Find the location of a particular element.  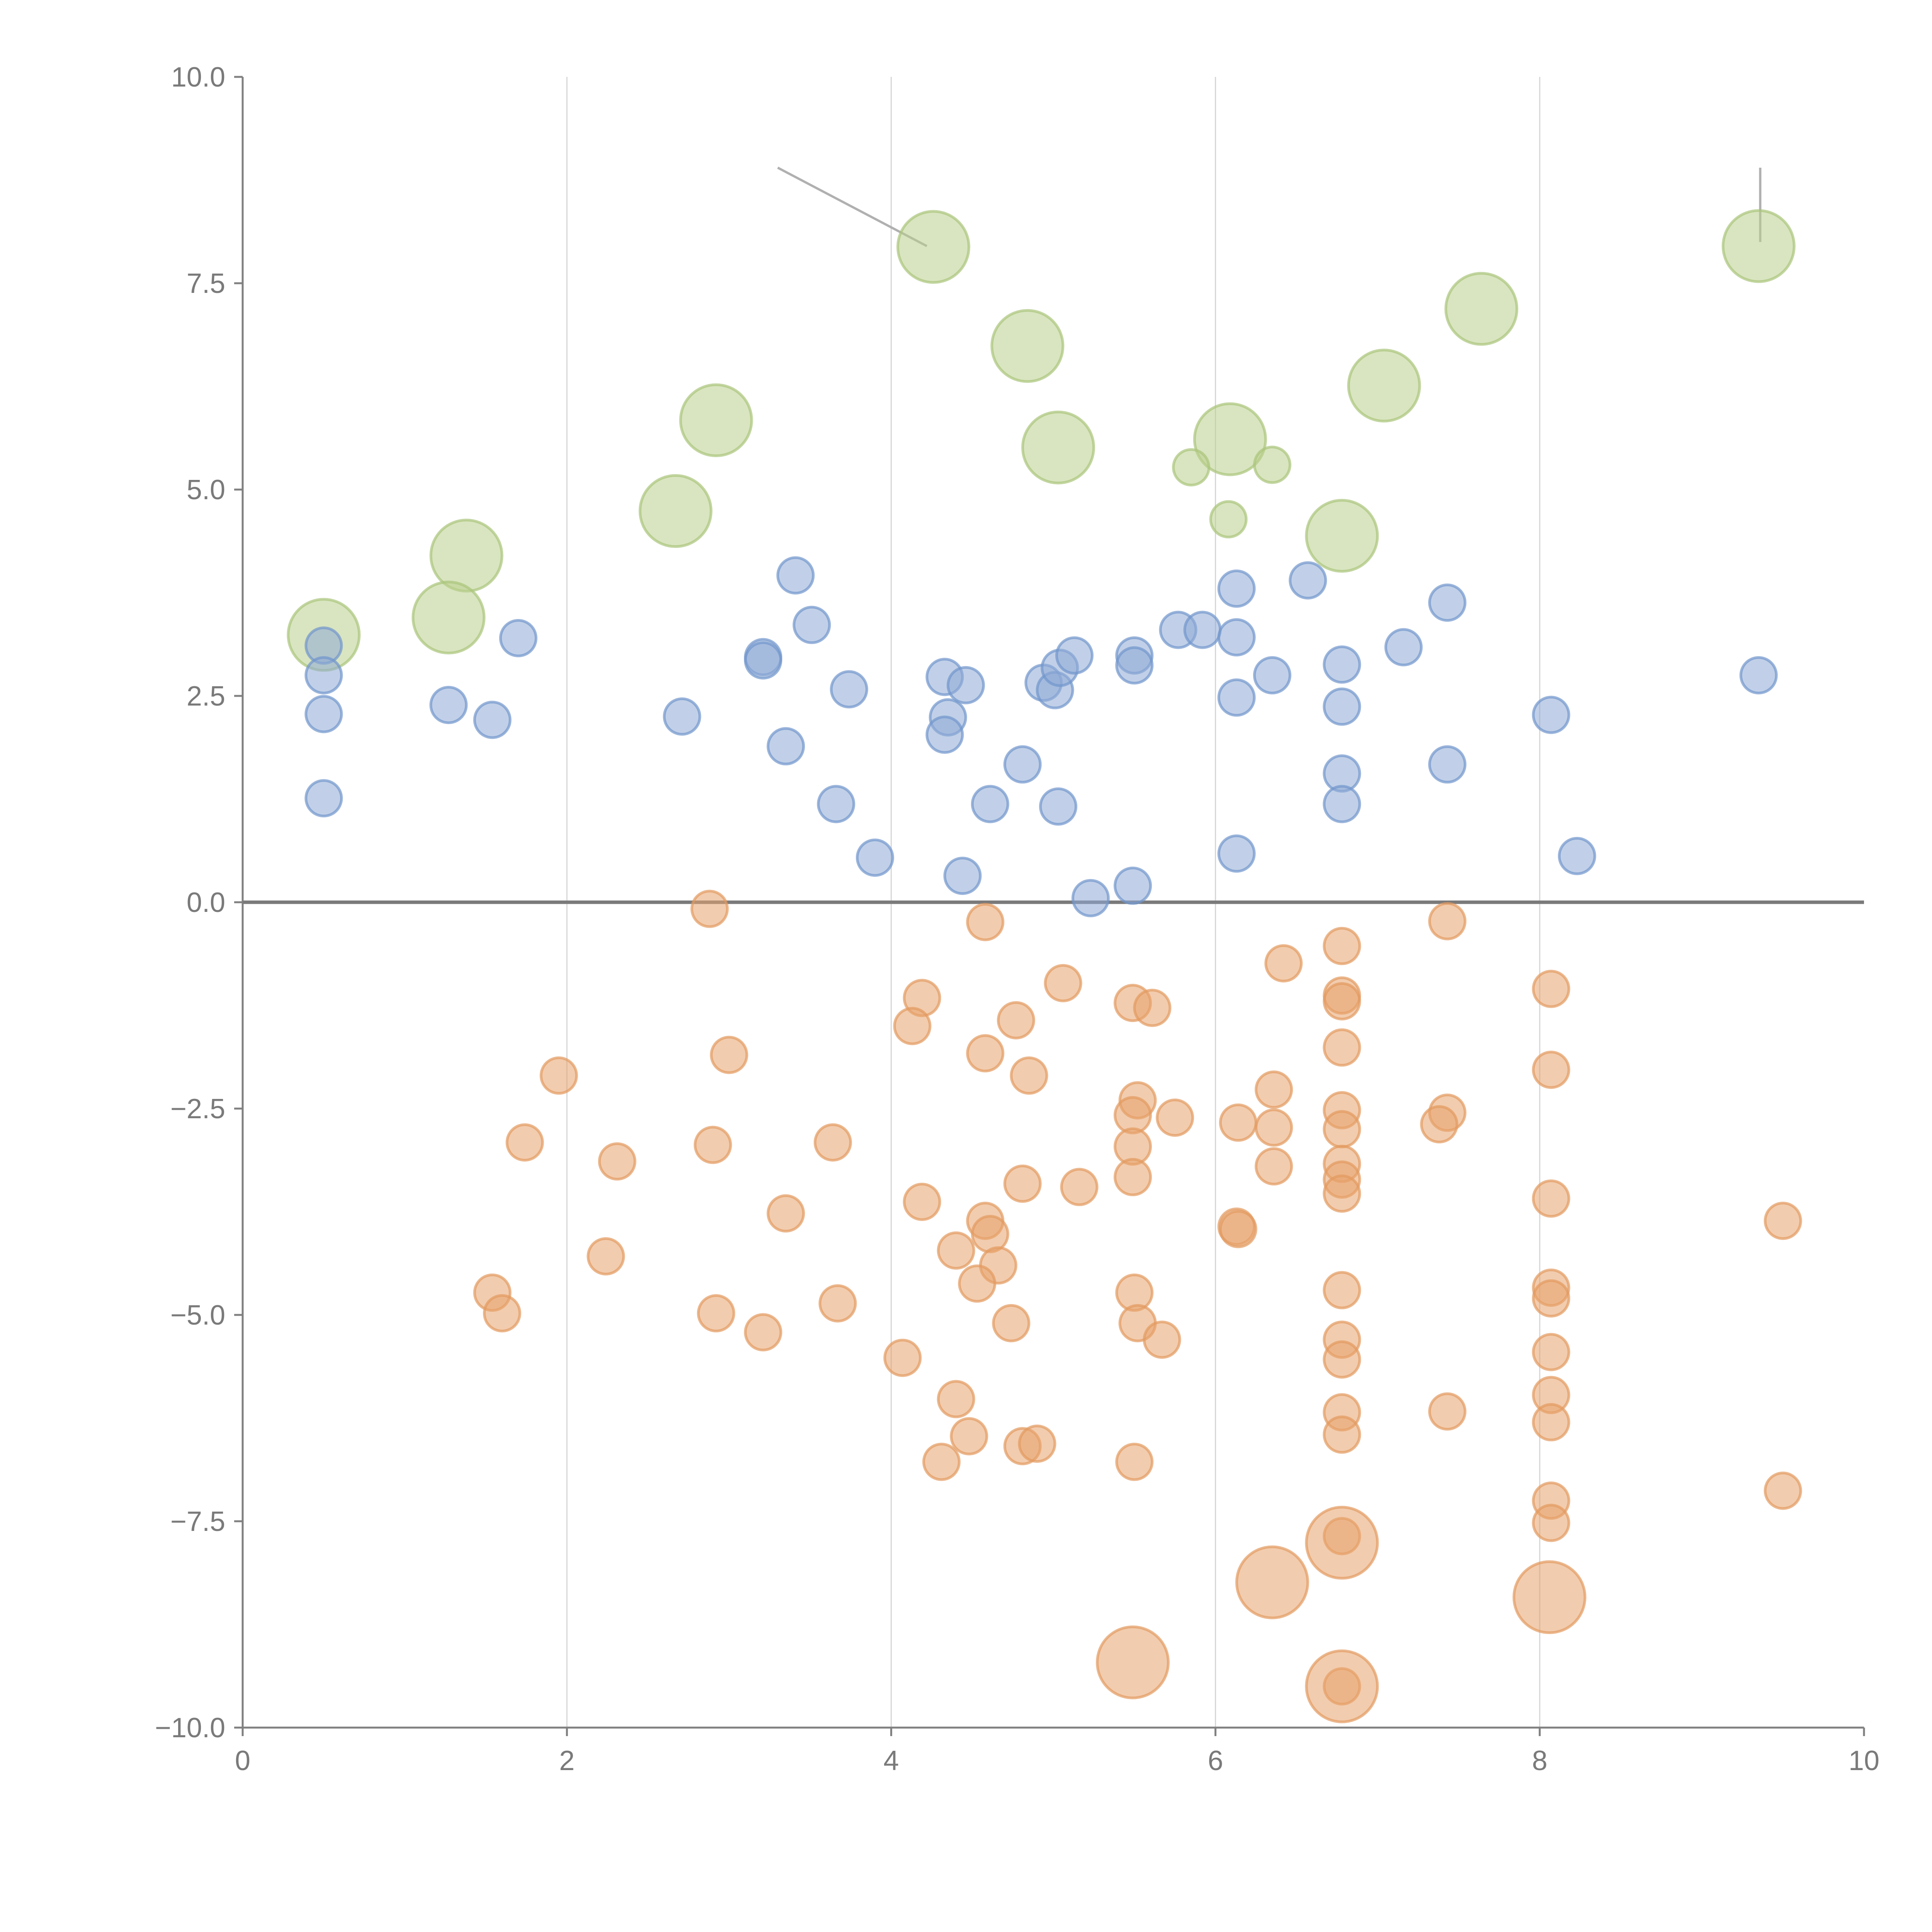

y-tick-label: 2.5 is located at coordinates (206, 696).